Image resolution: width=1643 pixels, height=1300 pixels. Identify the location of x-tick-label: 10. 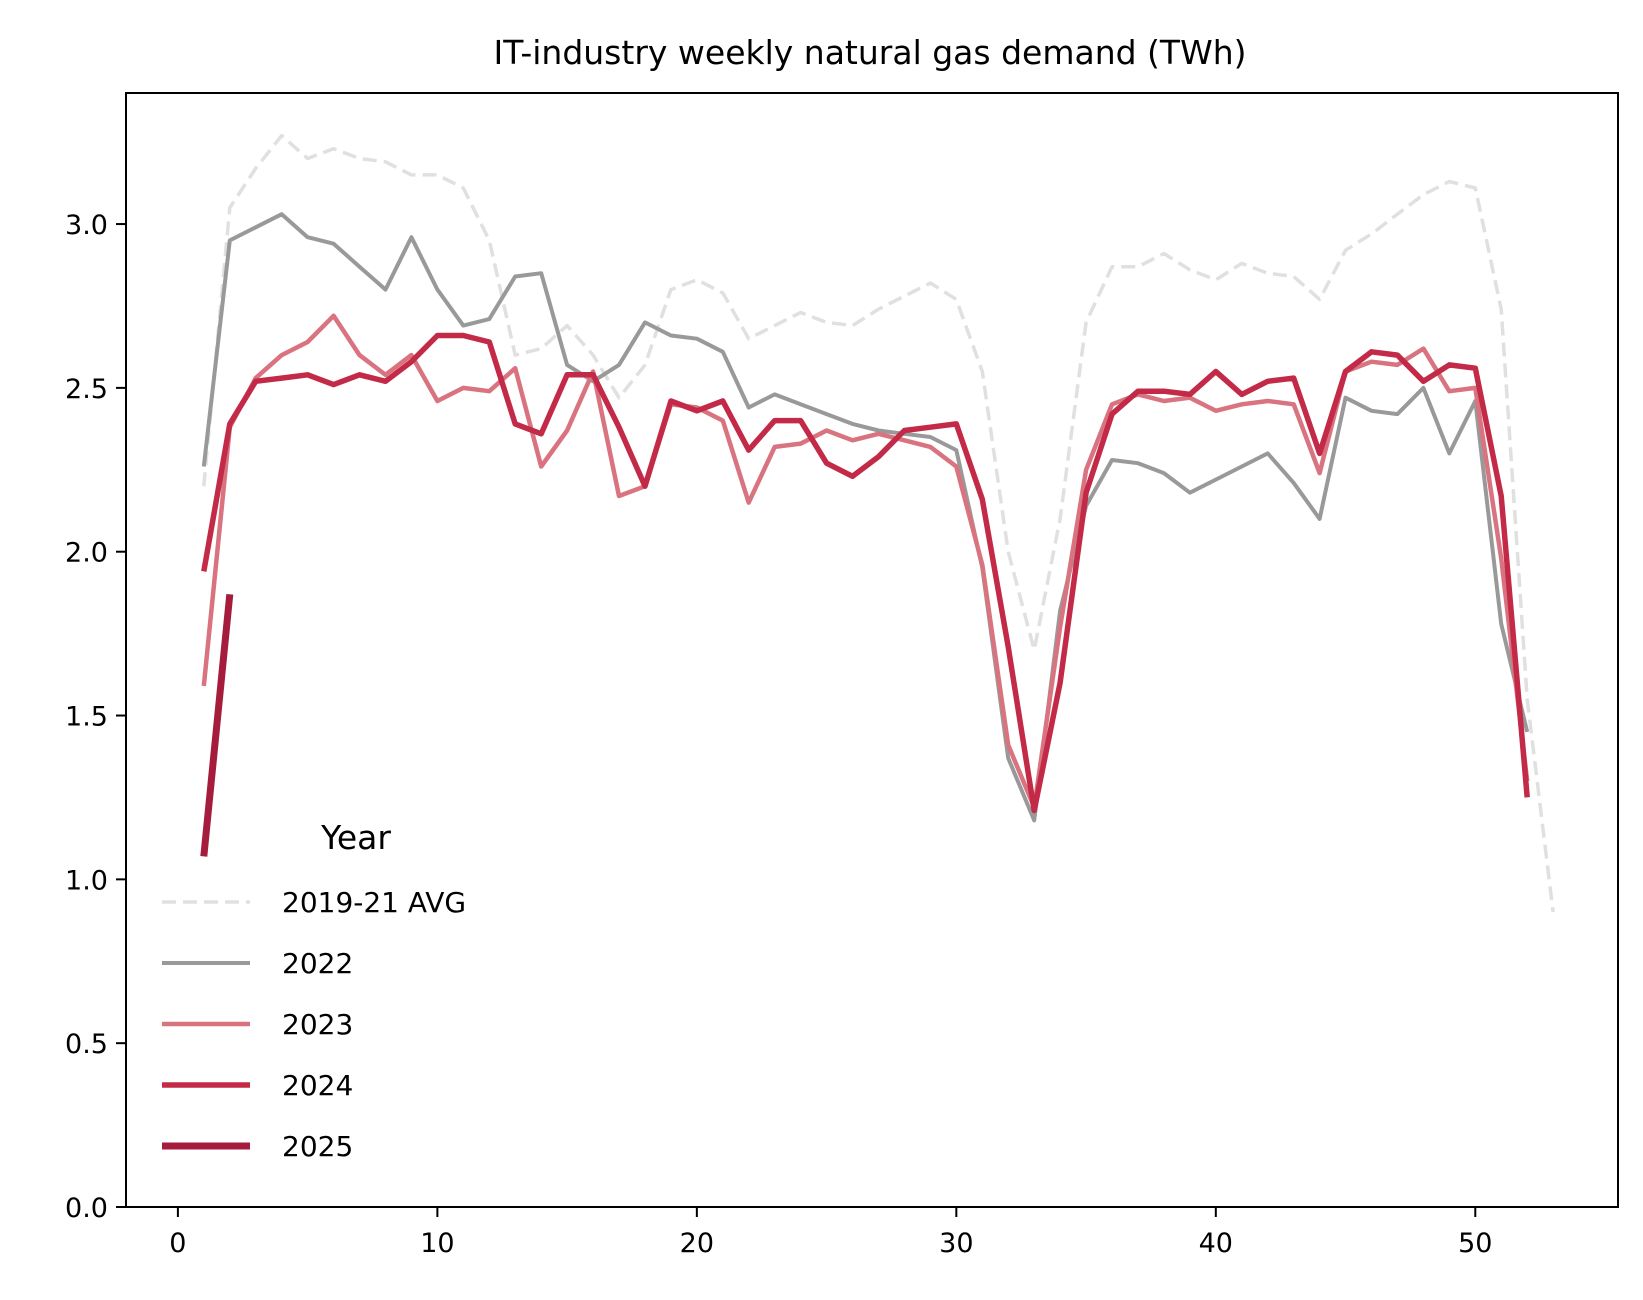
(437, 1243).